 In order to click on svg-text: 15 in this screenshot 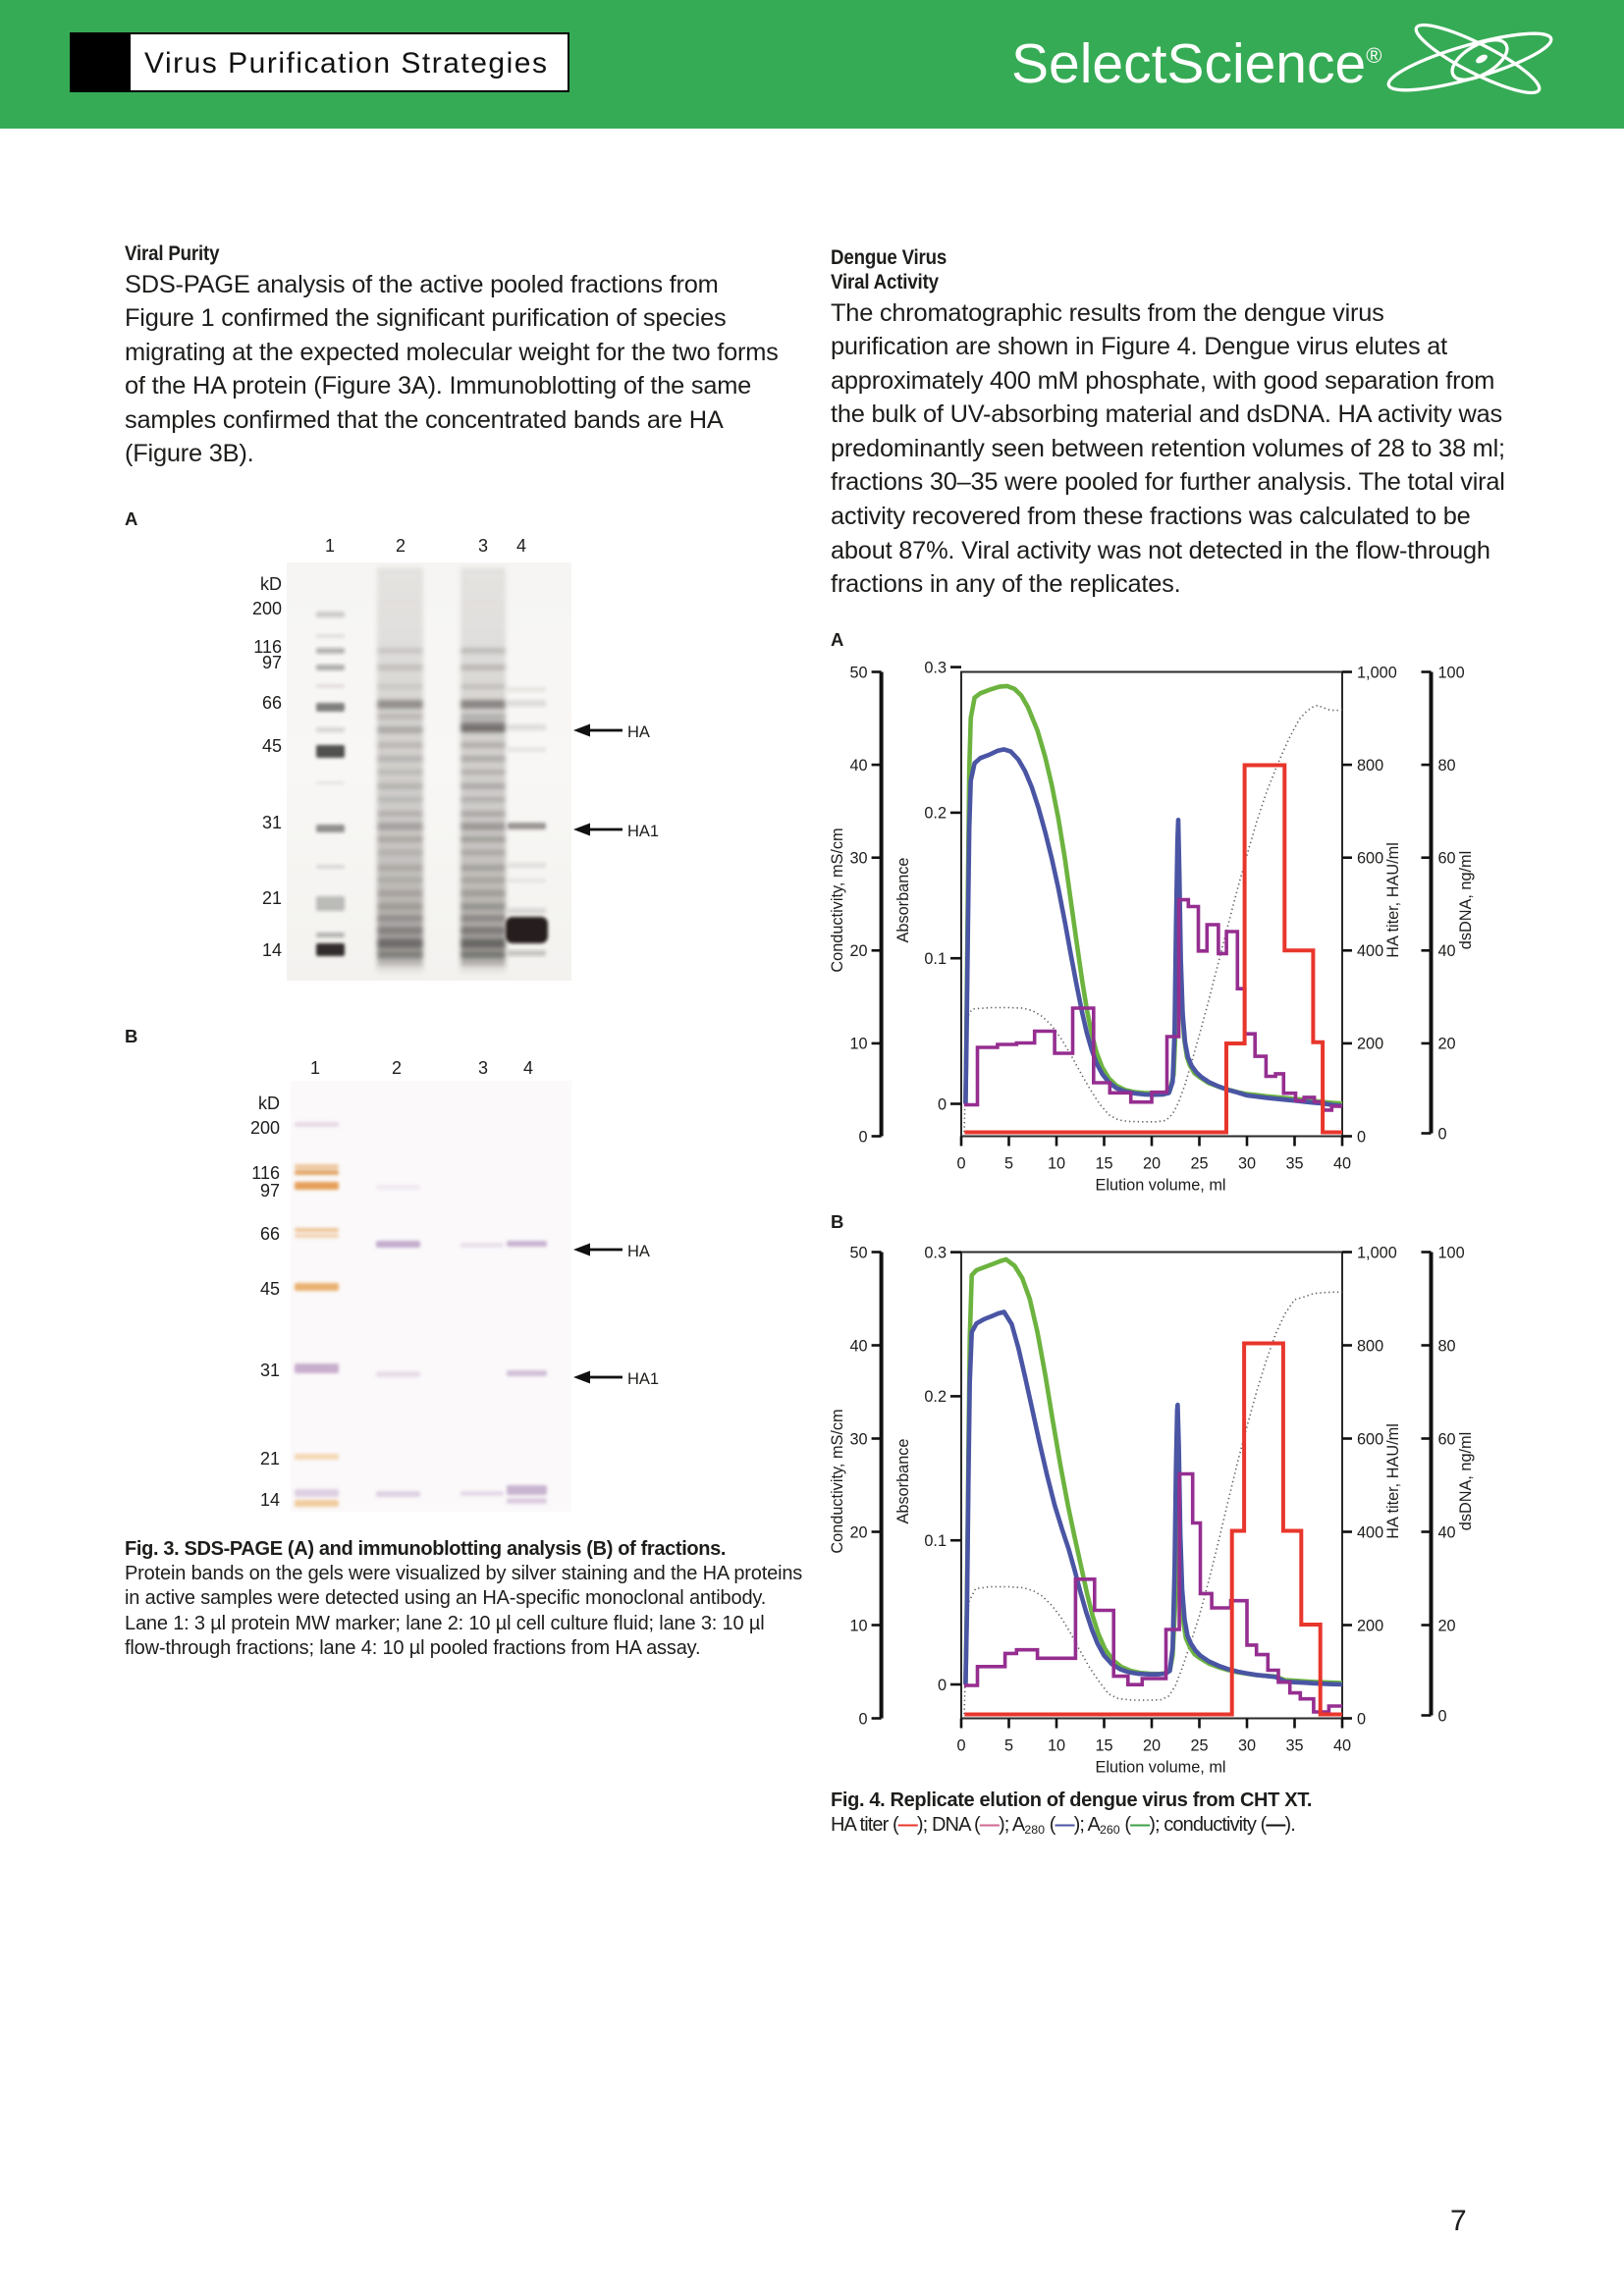, I will do `click(1103, 1746)`.